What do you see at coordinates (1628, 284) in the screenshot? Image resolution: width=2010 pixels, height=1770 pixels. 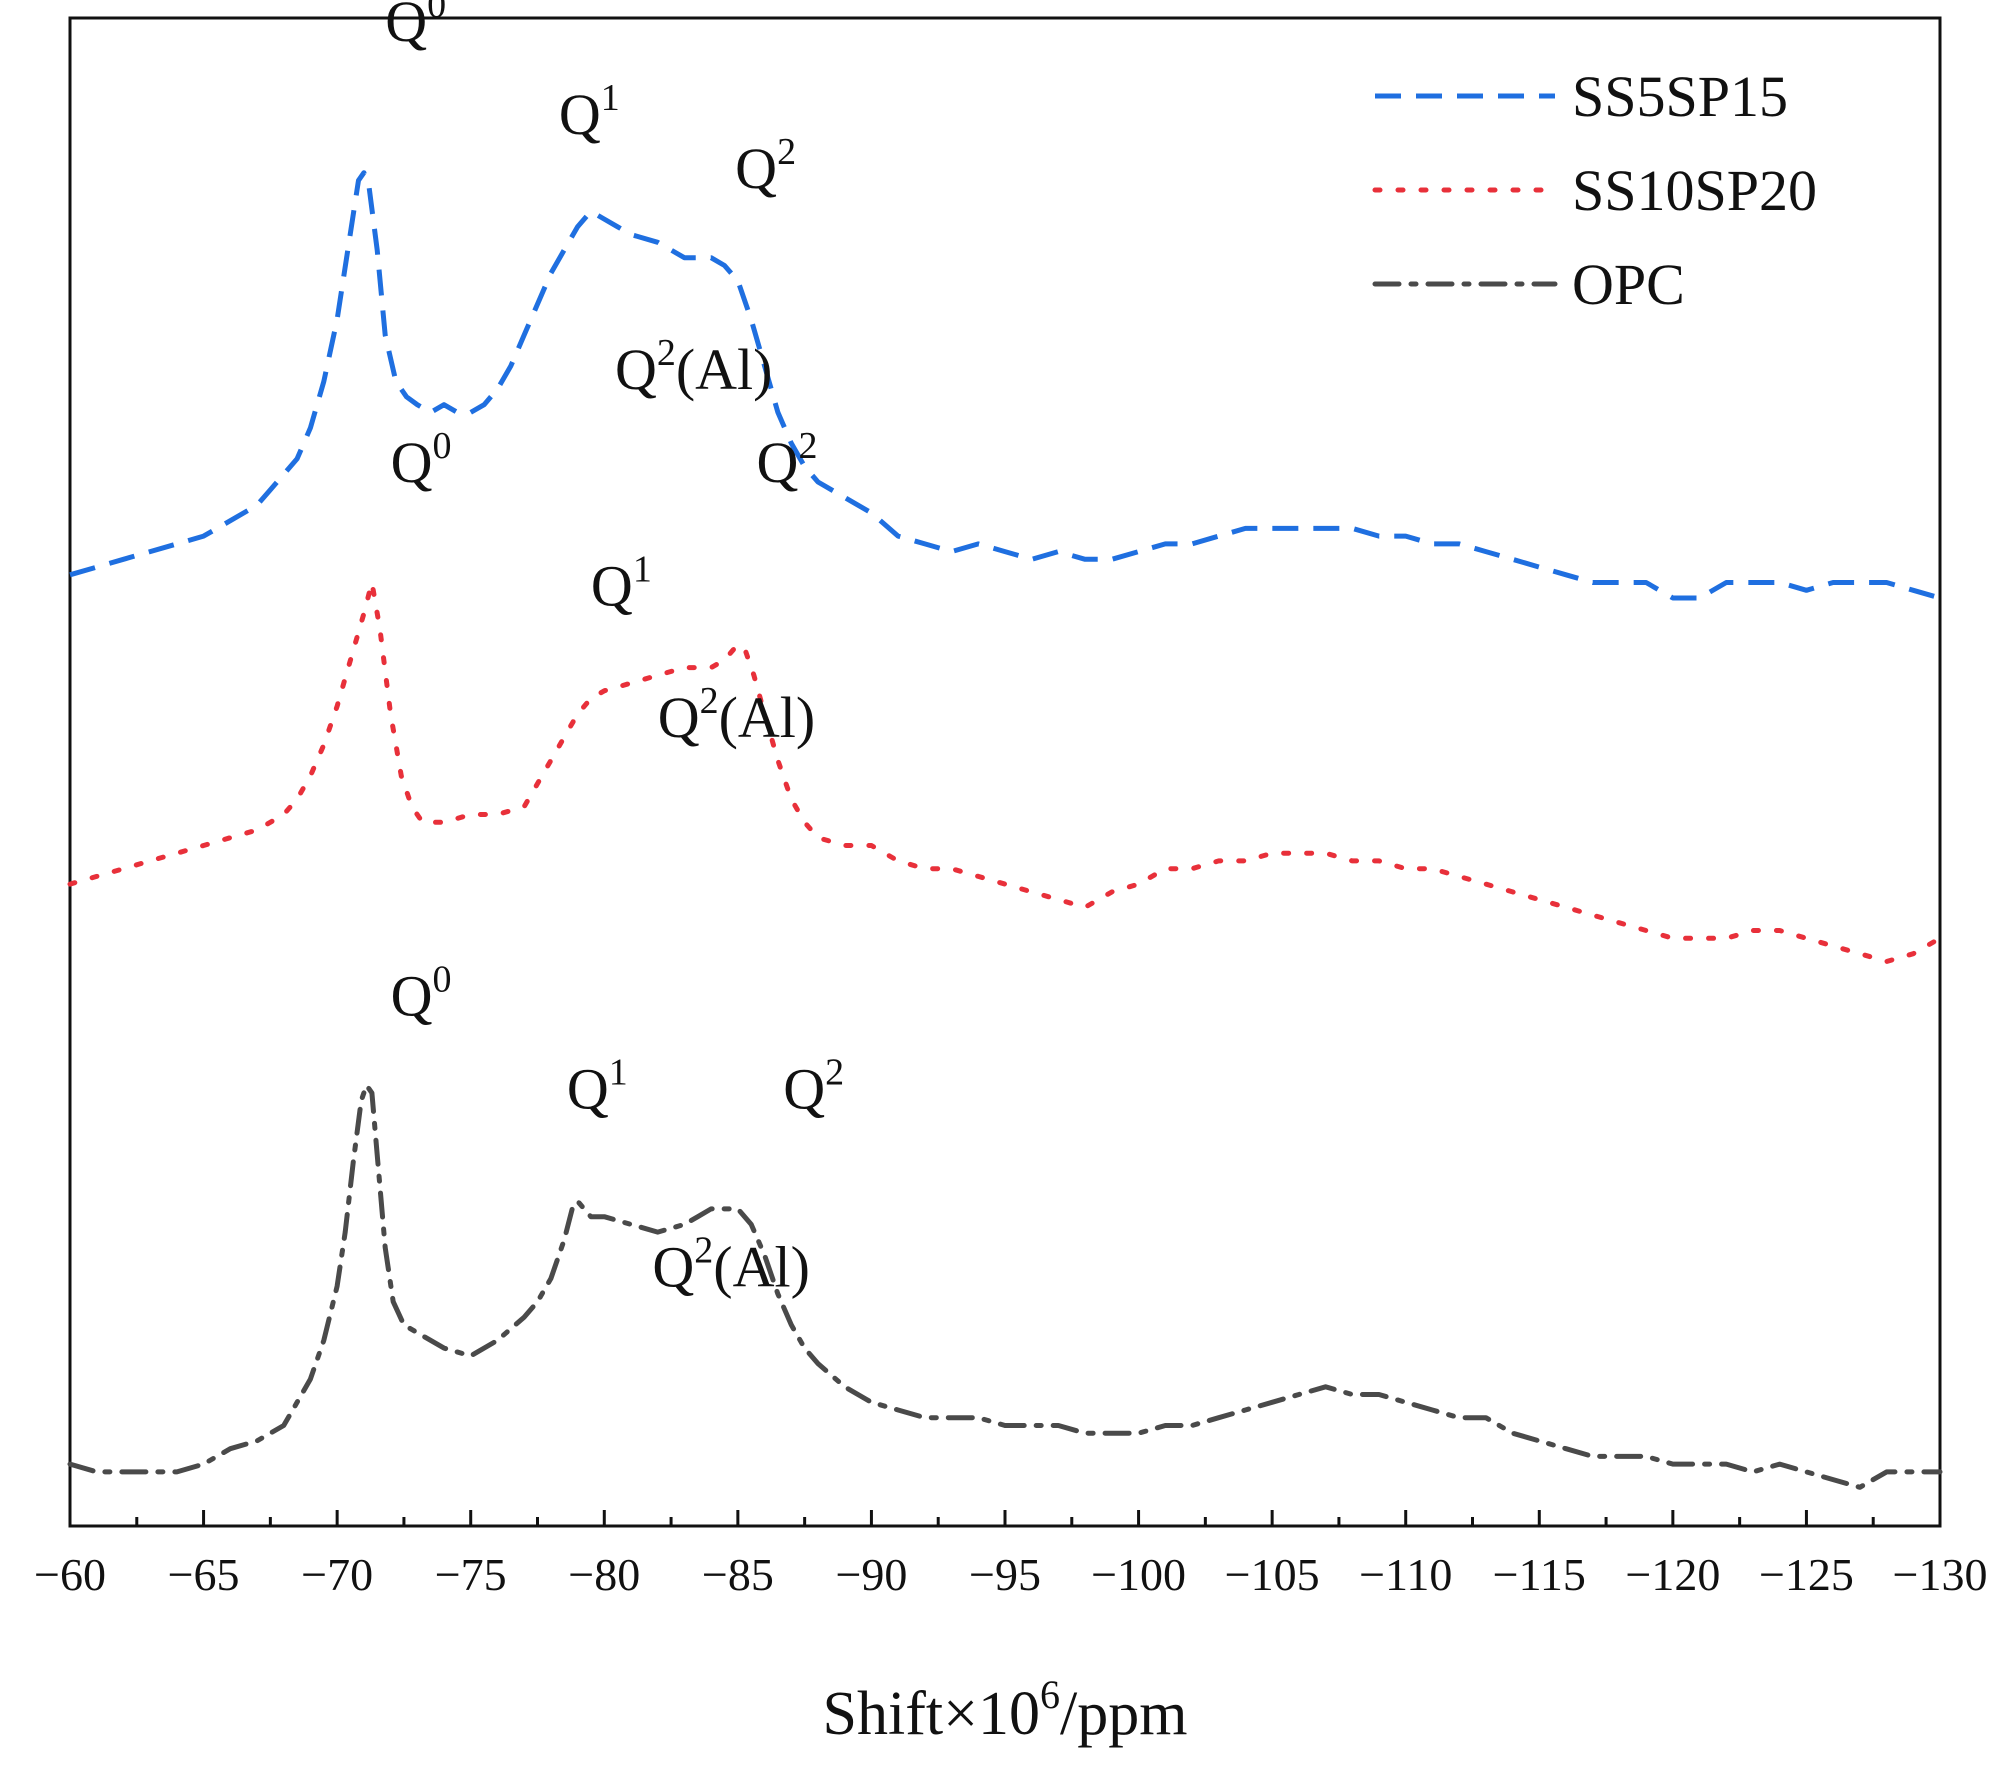 I see `legend-label-opc: OPC` at bounding box center [1628, 284].